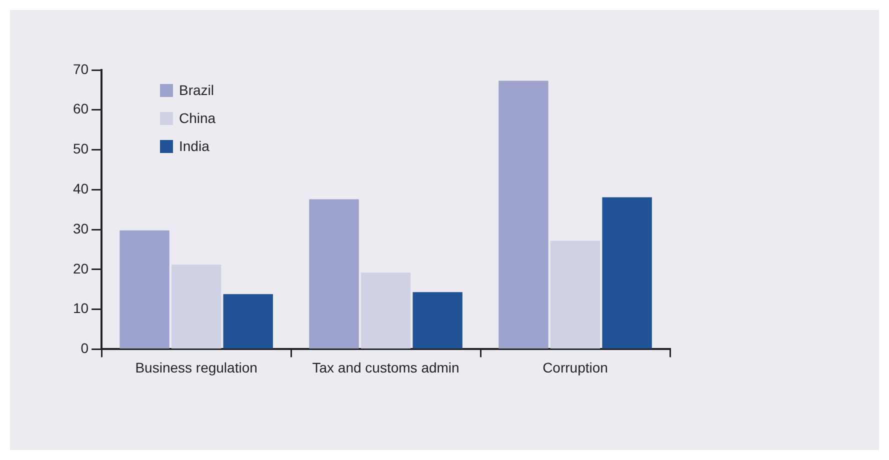 The height and width of the screenshot is (460, 889). I want to click on y-tick-label: 20, so click(80, 268).